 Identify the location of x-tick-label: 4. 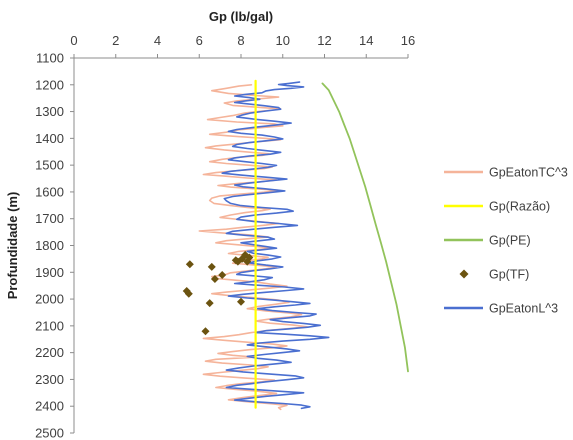
(157, 40).